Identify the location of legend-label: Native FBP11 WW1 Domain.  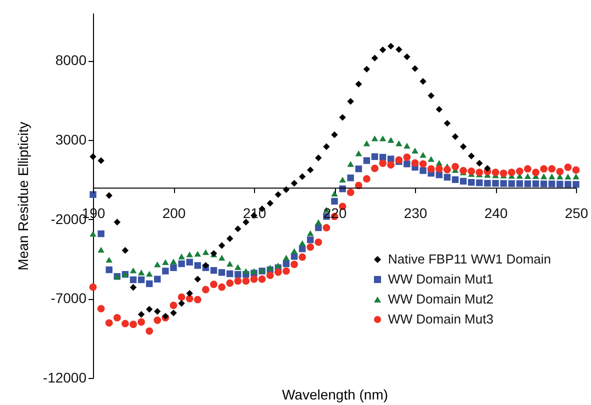
(470, 259).